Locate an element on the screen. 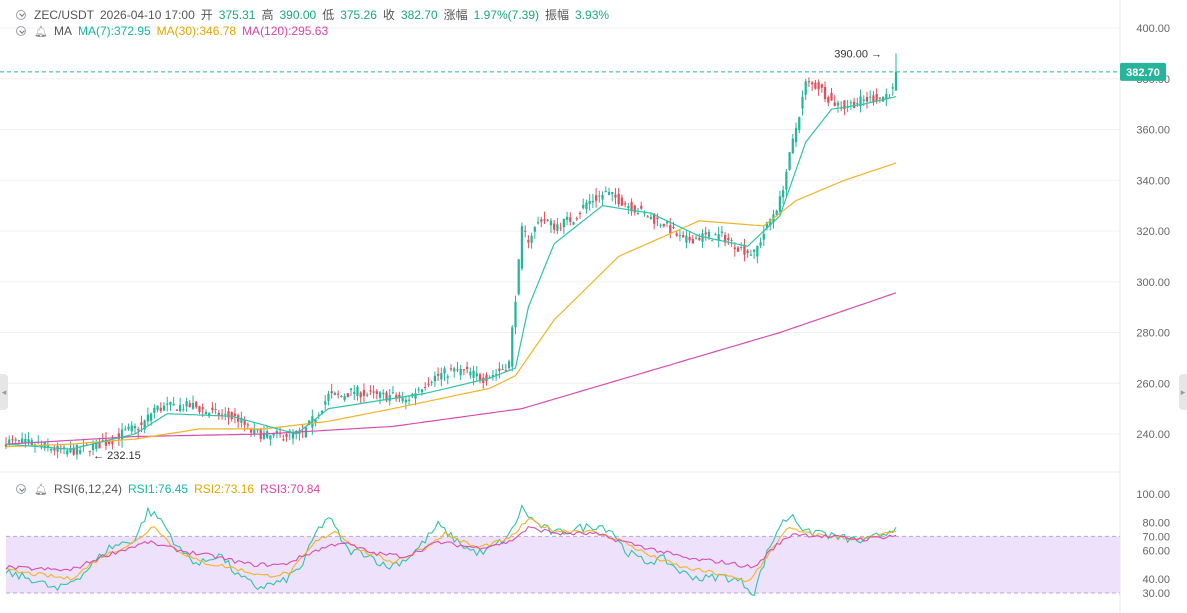 Image resolution: width=1187 pixels, height=613 pixels. rsi1-value: RSI1:76.45 is located at coordinates (158, 489).